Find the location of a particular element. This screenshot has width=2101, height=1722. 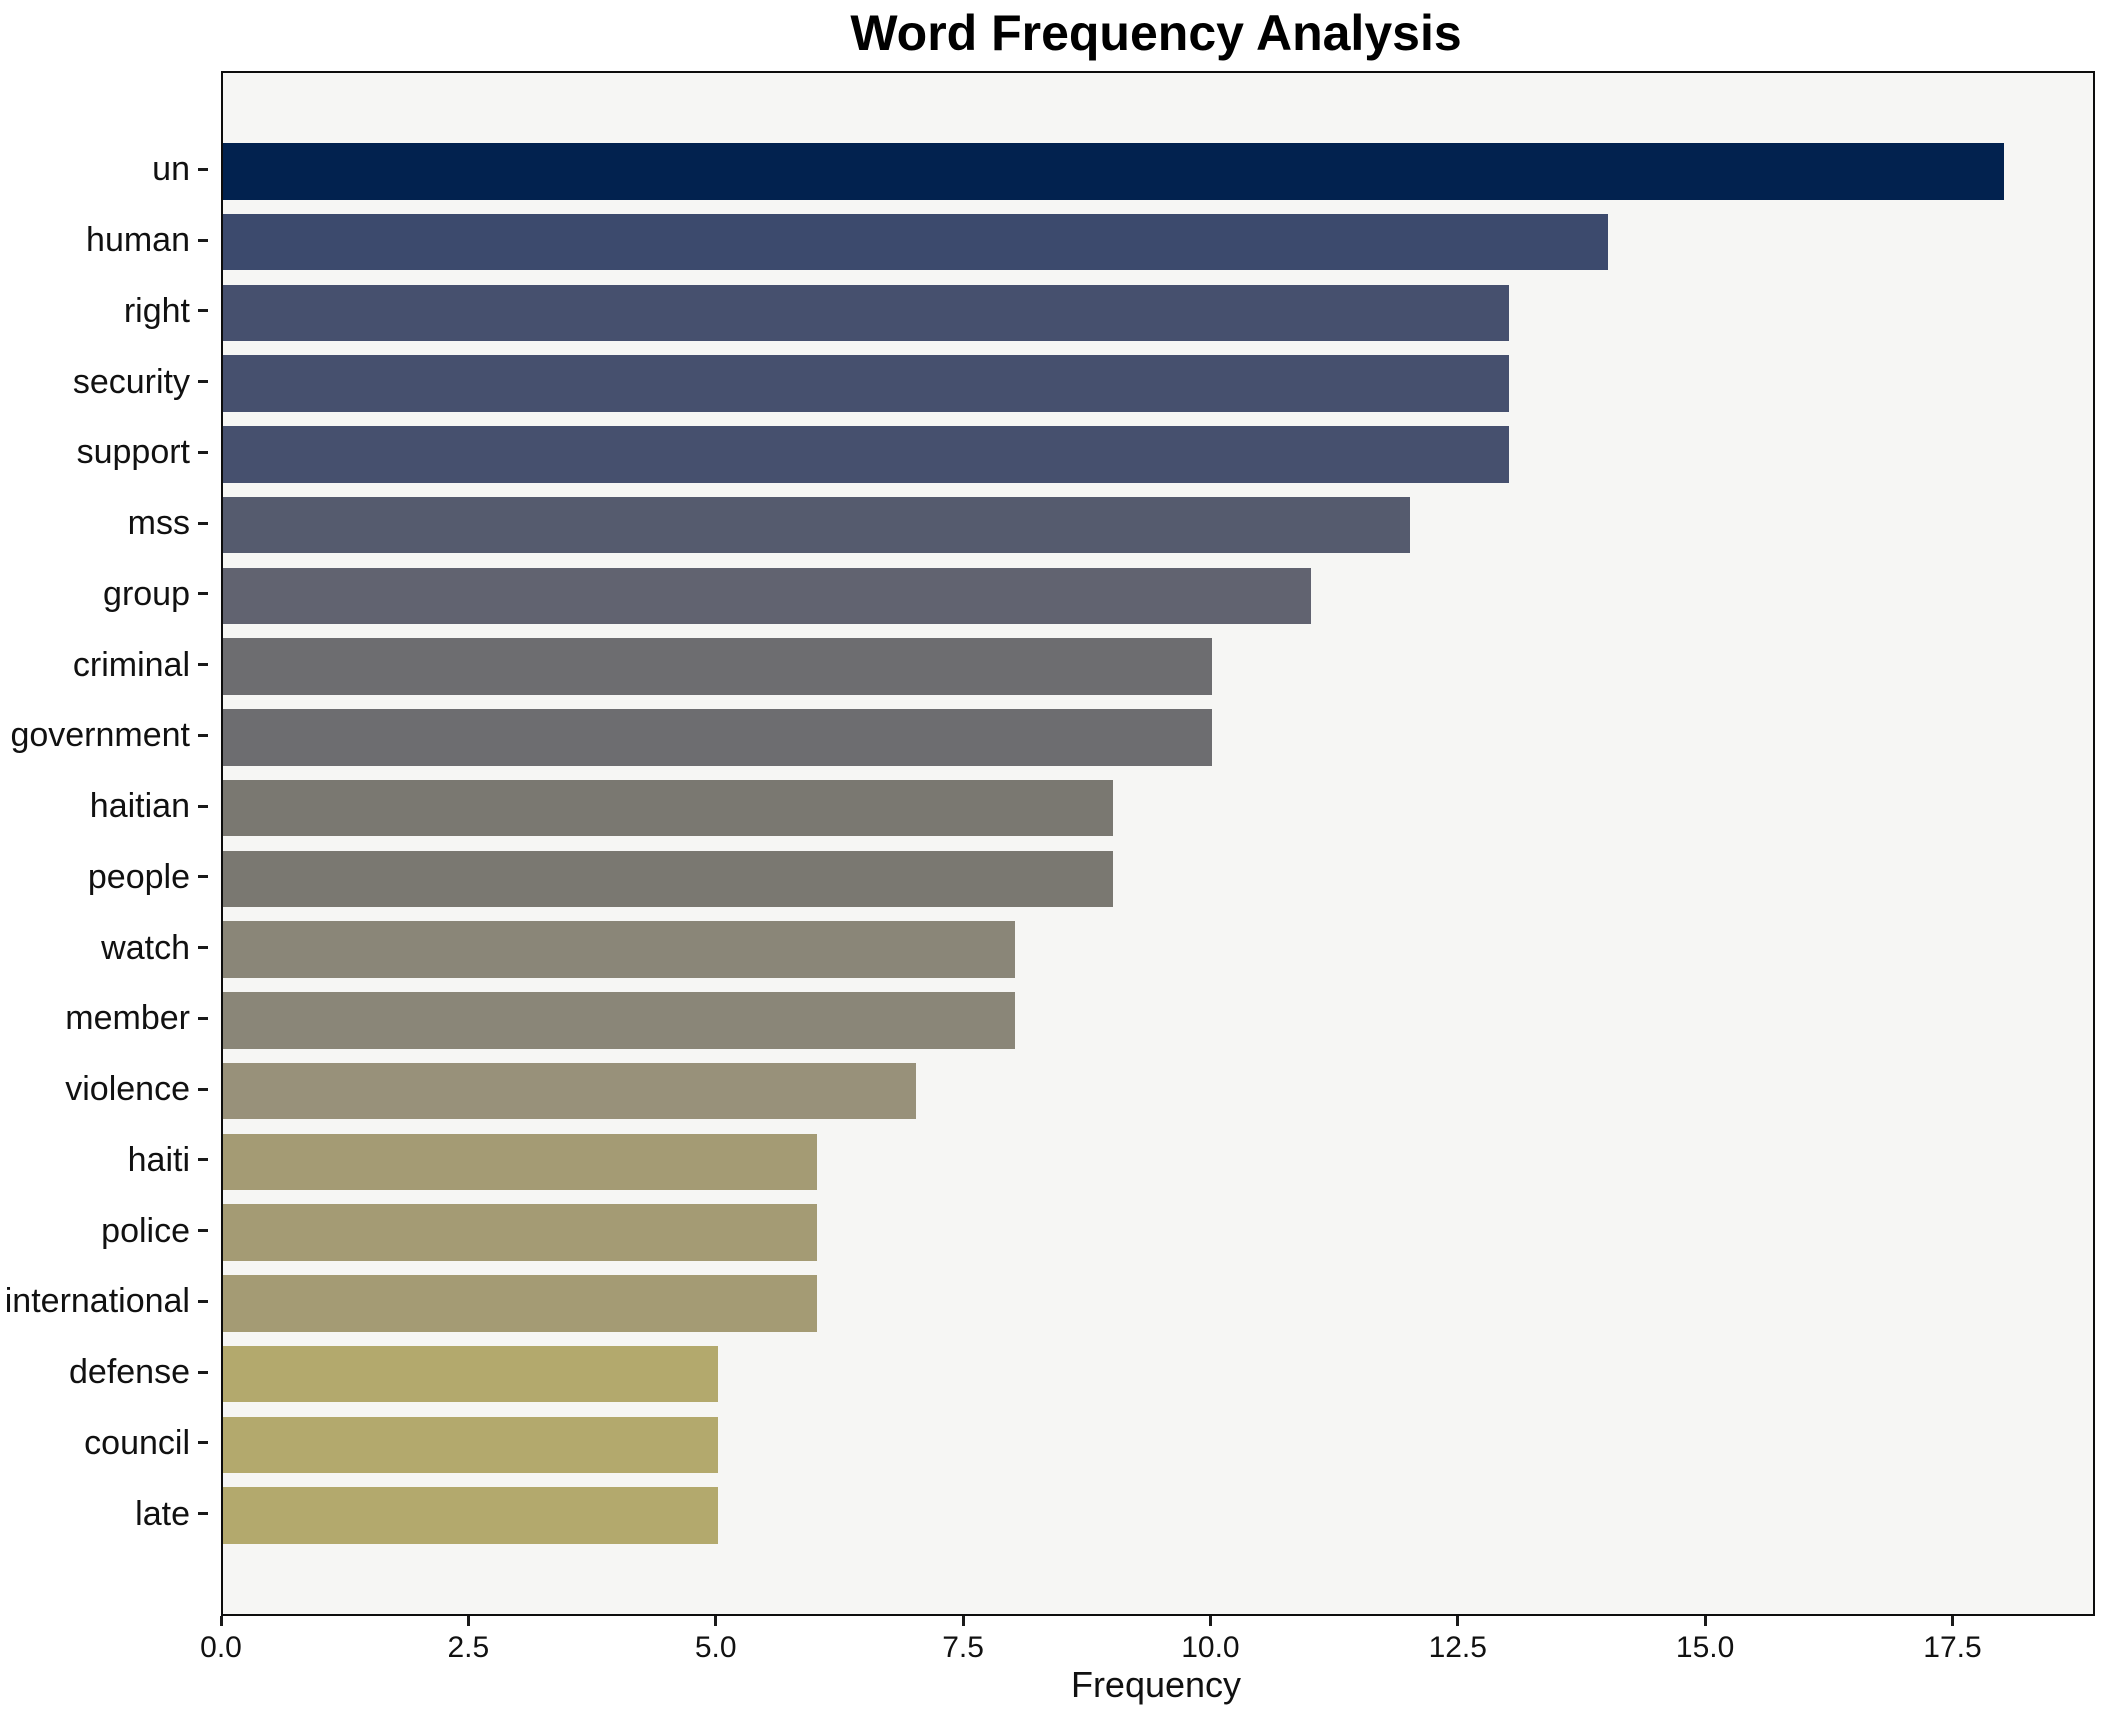

bar-watch is located at coordinates (619, 949).